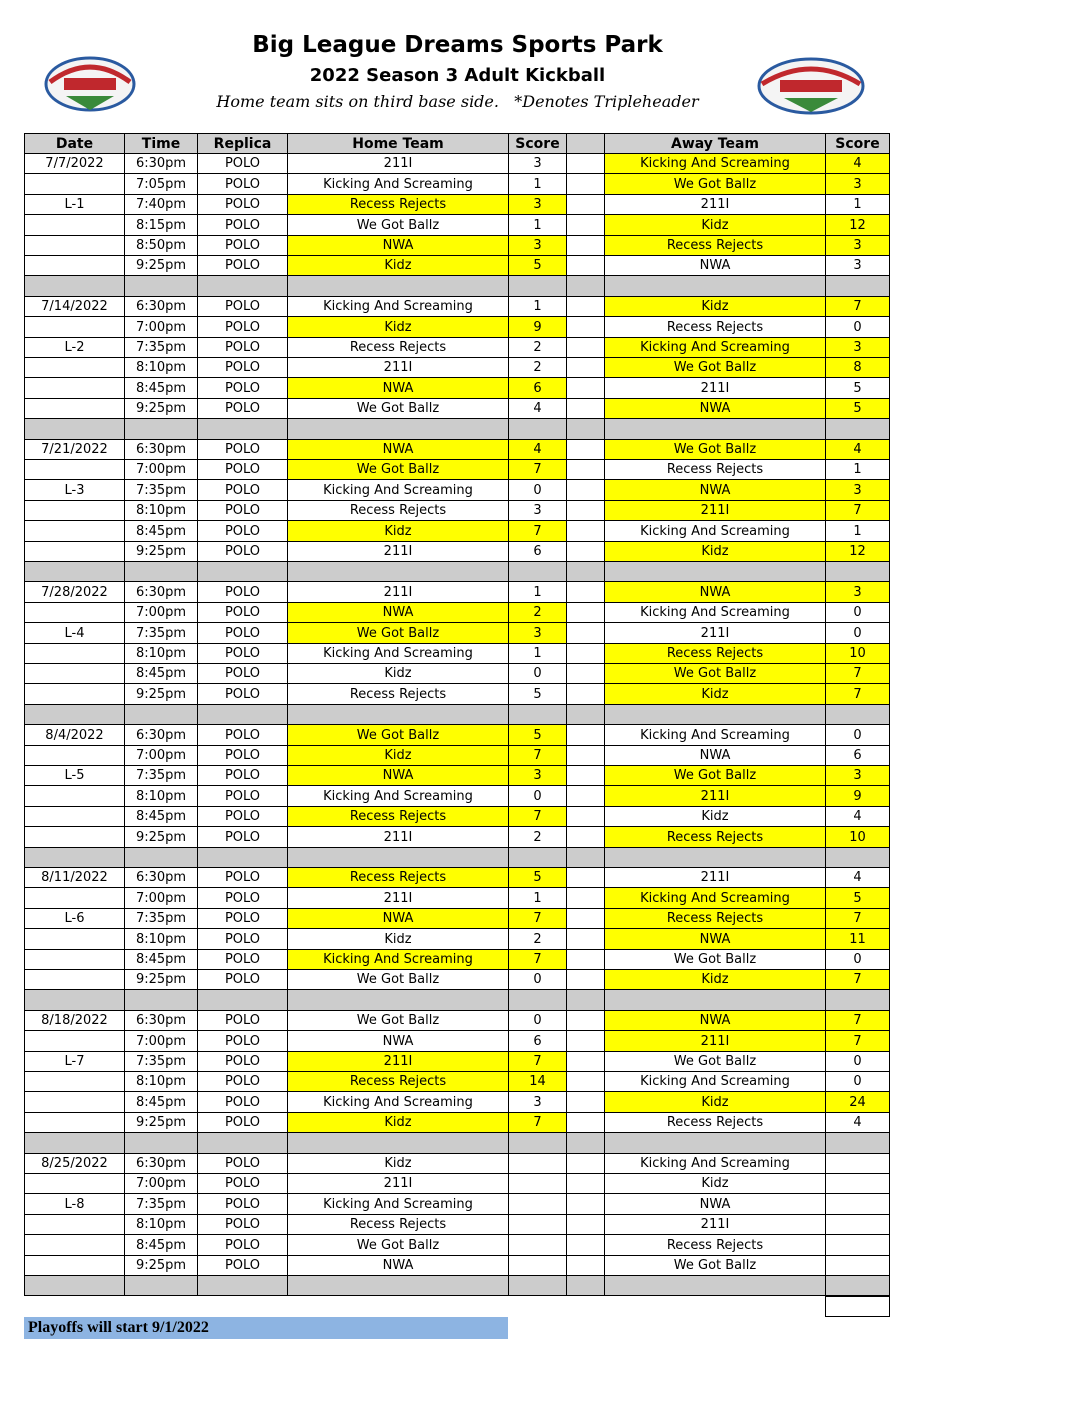 The width and height of the screenshot is (1088, 1408). I want to click on week-label: L-3, so click(74, 490).